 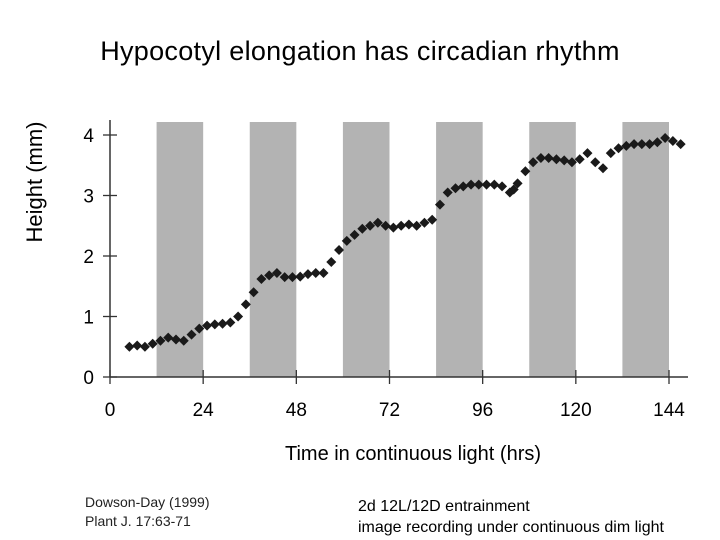 What do you see at coordinates (88, 257) in the screenshot?
I see `y-tick-label: 2` at bounding box center [88, 257].